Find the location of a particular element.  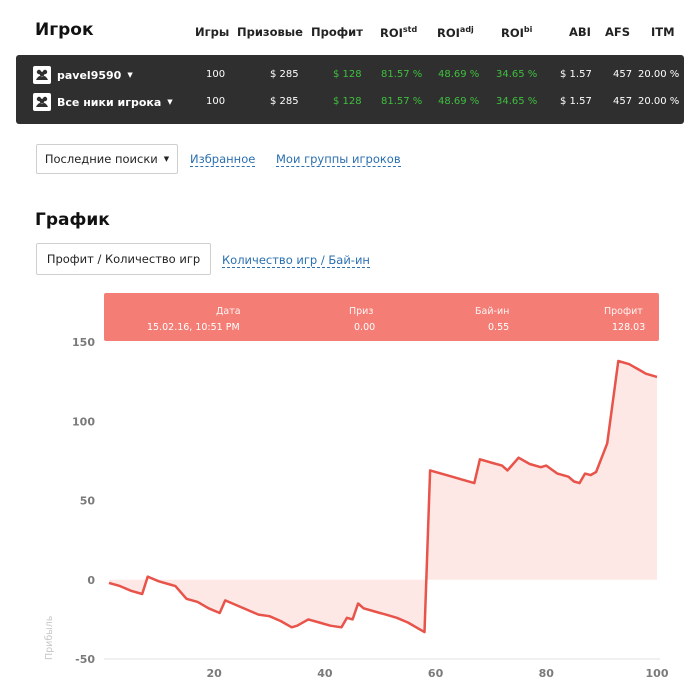

tooltip-buyin-value: 0.55 is located at coordinates (499, 327).